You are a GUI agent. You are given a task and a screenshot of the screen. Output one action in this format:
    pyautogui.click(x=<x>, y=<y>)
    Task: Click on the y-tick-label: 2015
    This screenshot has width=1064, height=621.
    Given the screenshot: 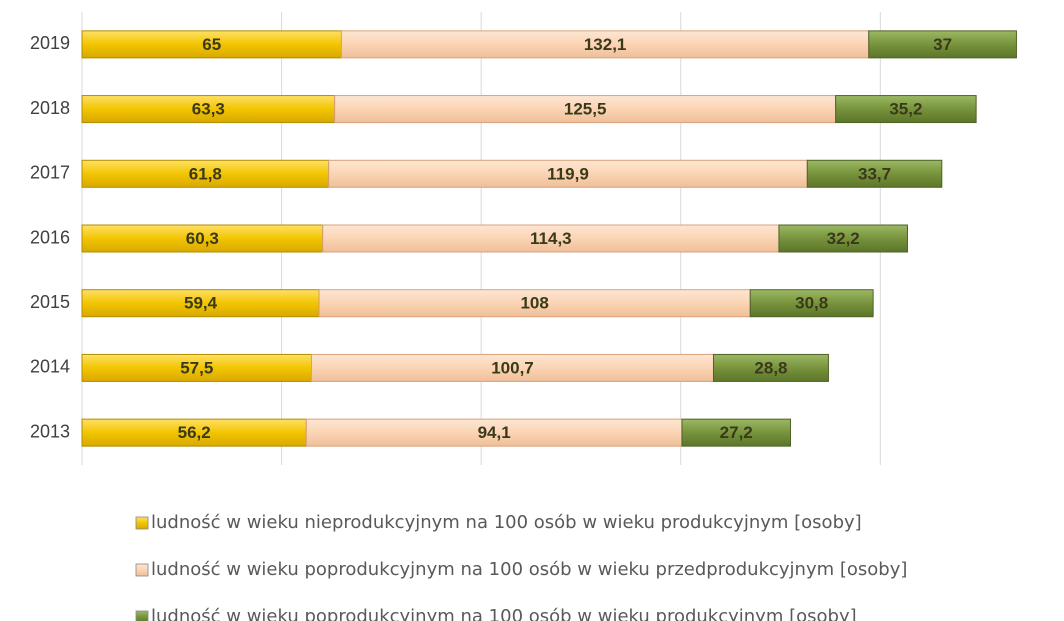 What is the action you would take?
    pyautogui.click(x=50, y=302)
    